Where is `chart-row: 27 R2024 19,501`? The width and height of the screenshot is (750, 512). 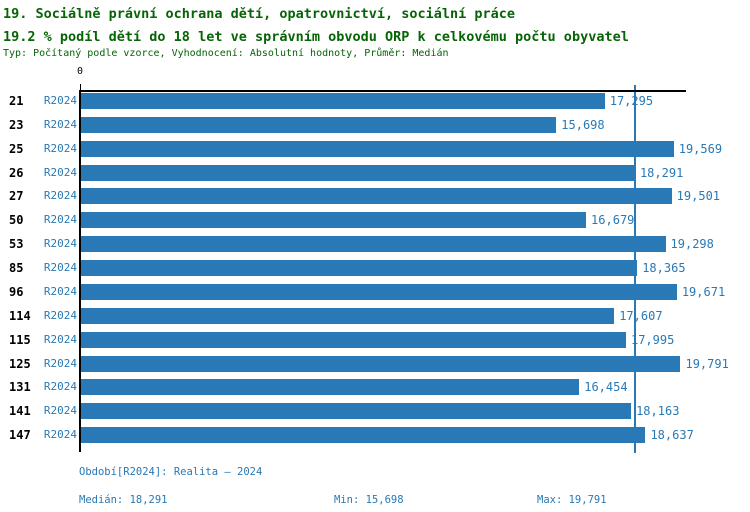
chart-row: 27 R2024 19,501 is located at coordinates (375, 196).